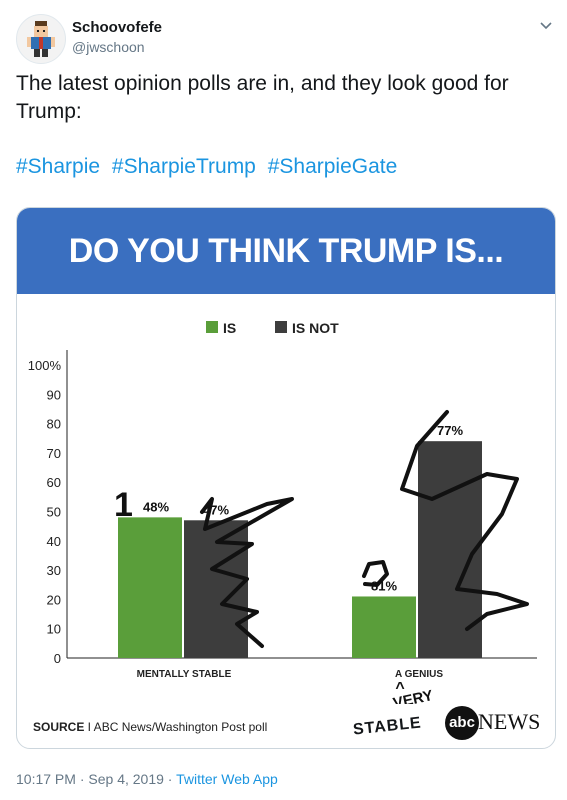 This screenshot has width=567, height=800. Describe the element at coordinates (450, 549) in the screenshot. I see `bar-is-not` at that location.